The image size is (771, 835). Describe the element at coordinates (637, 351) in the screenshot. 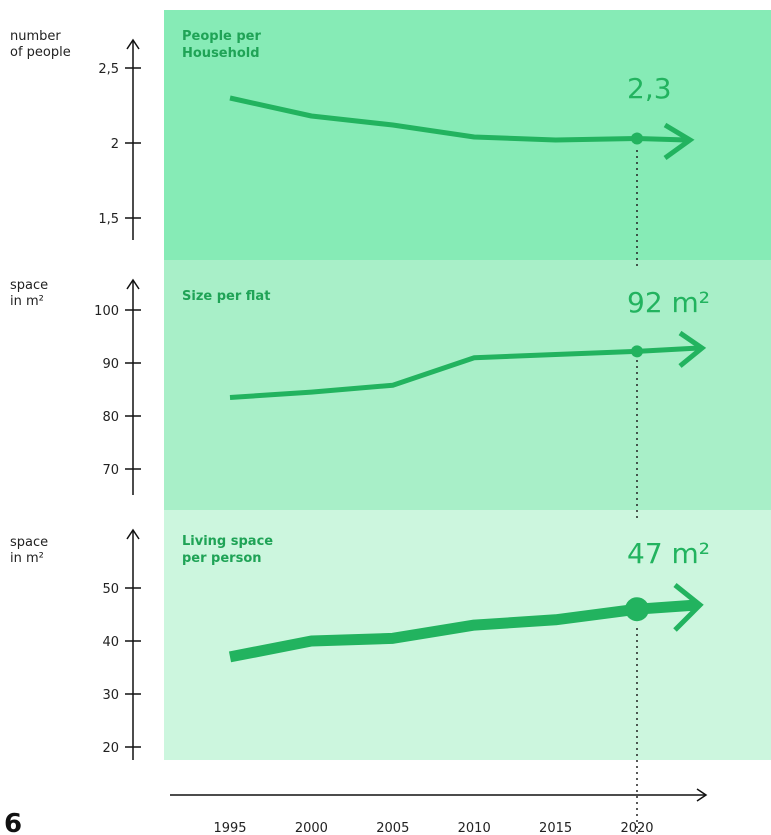

I see `panel-2-endpoint-marker` at that location.